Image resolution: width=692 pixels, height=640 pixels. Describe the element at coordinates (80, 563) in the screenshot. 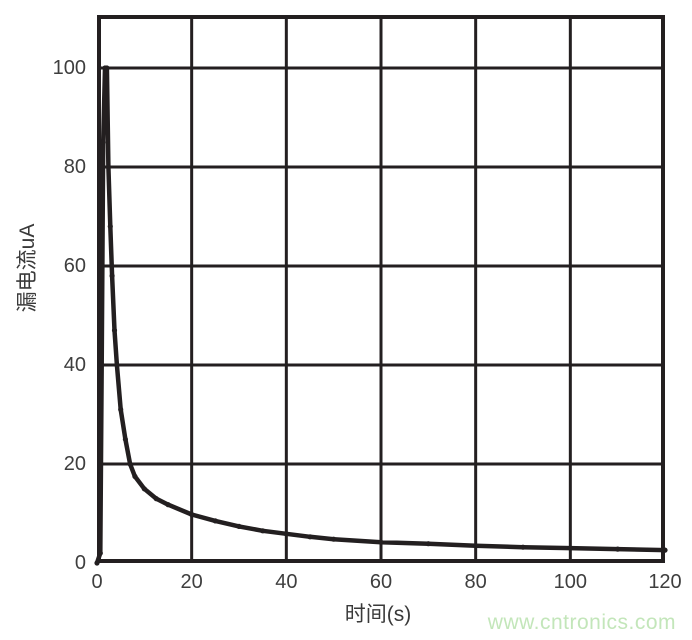

I see `y-tick-label: 0` at that location.